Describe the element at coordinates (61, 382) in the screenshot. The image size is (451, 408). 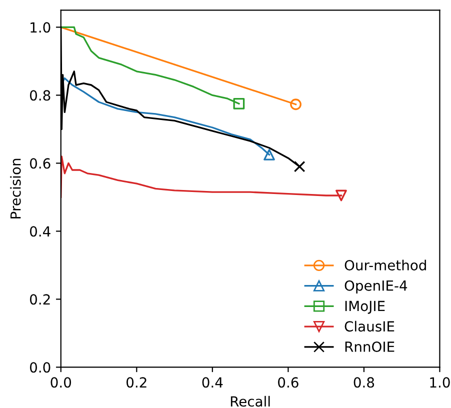
I see `x-tick-label: 0.0` at that location.